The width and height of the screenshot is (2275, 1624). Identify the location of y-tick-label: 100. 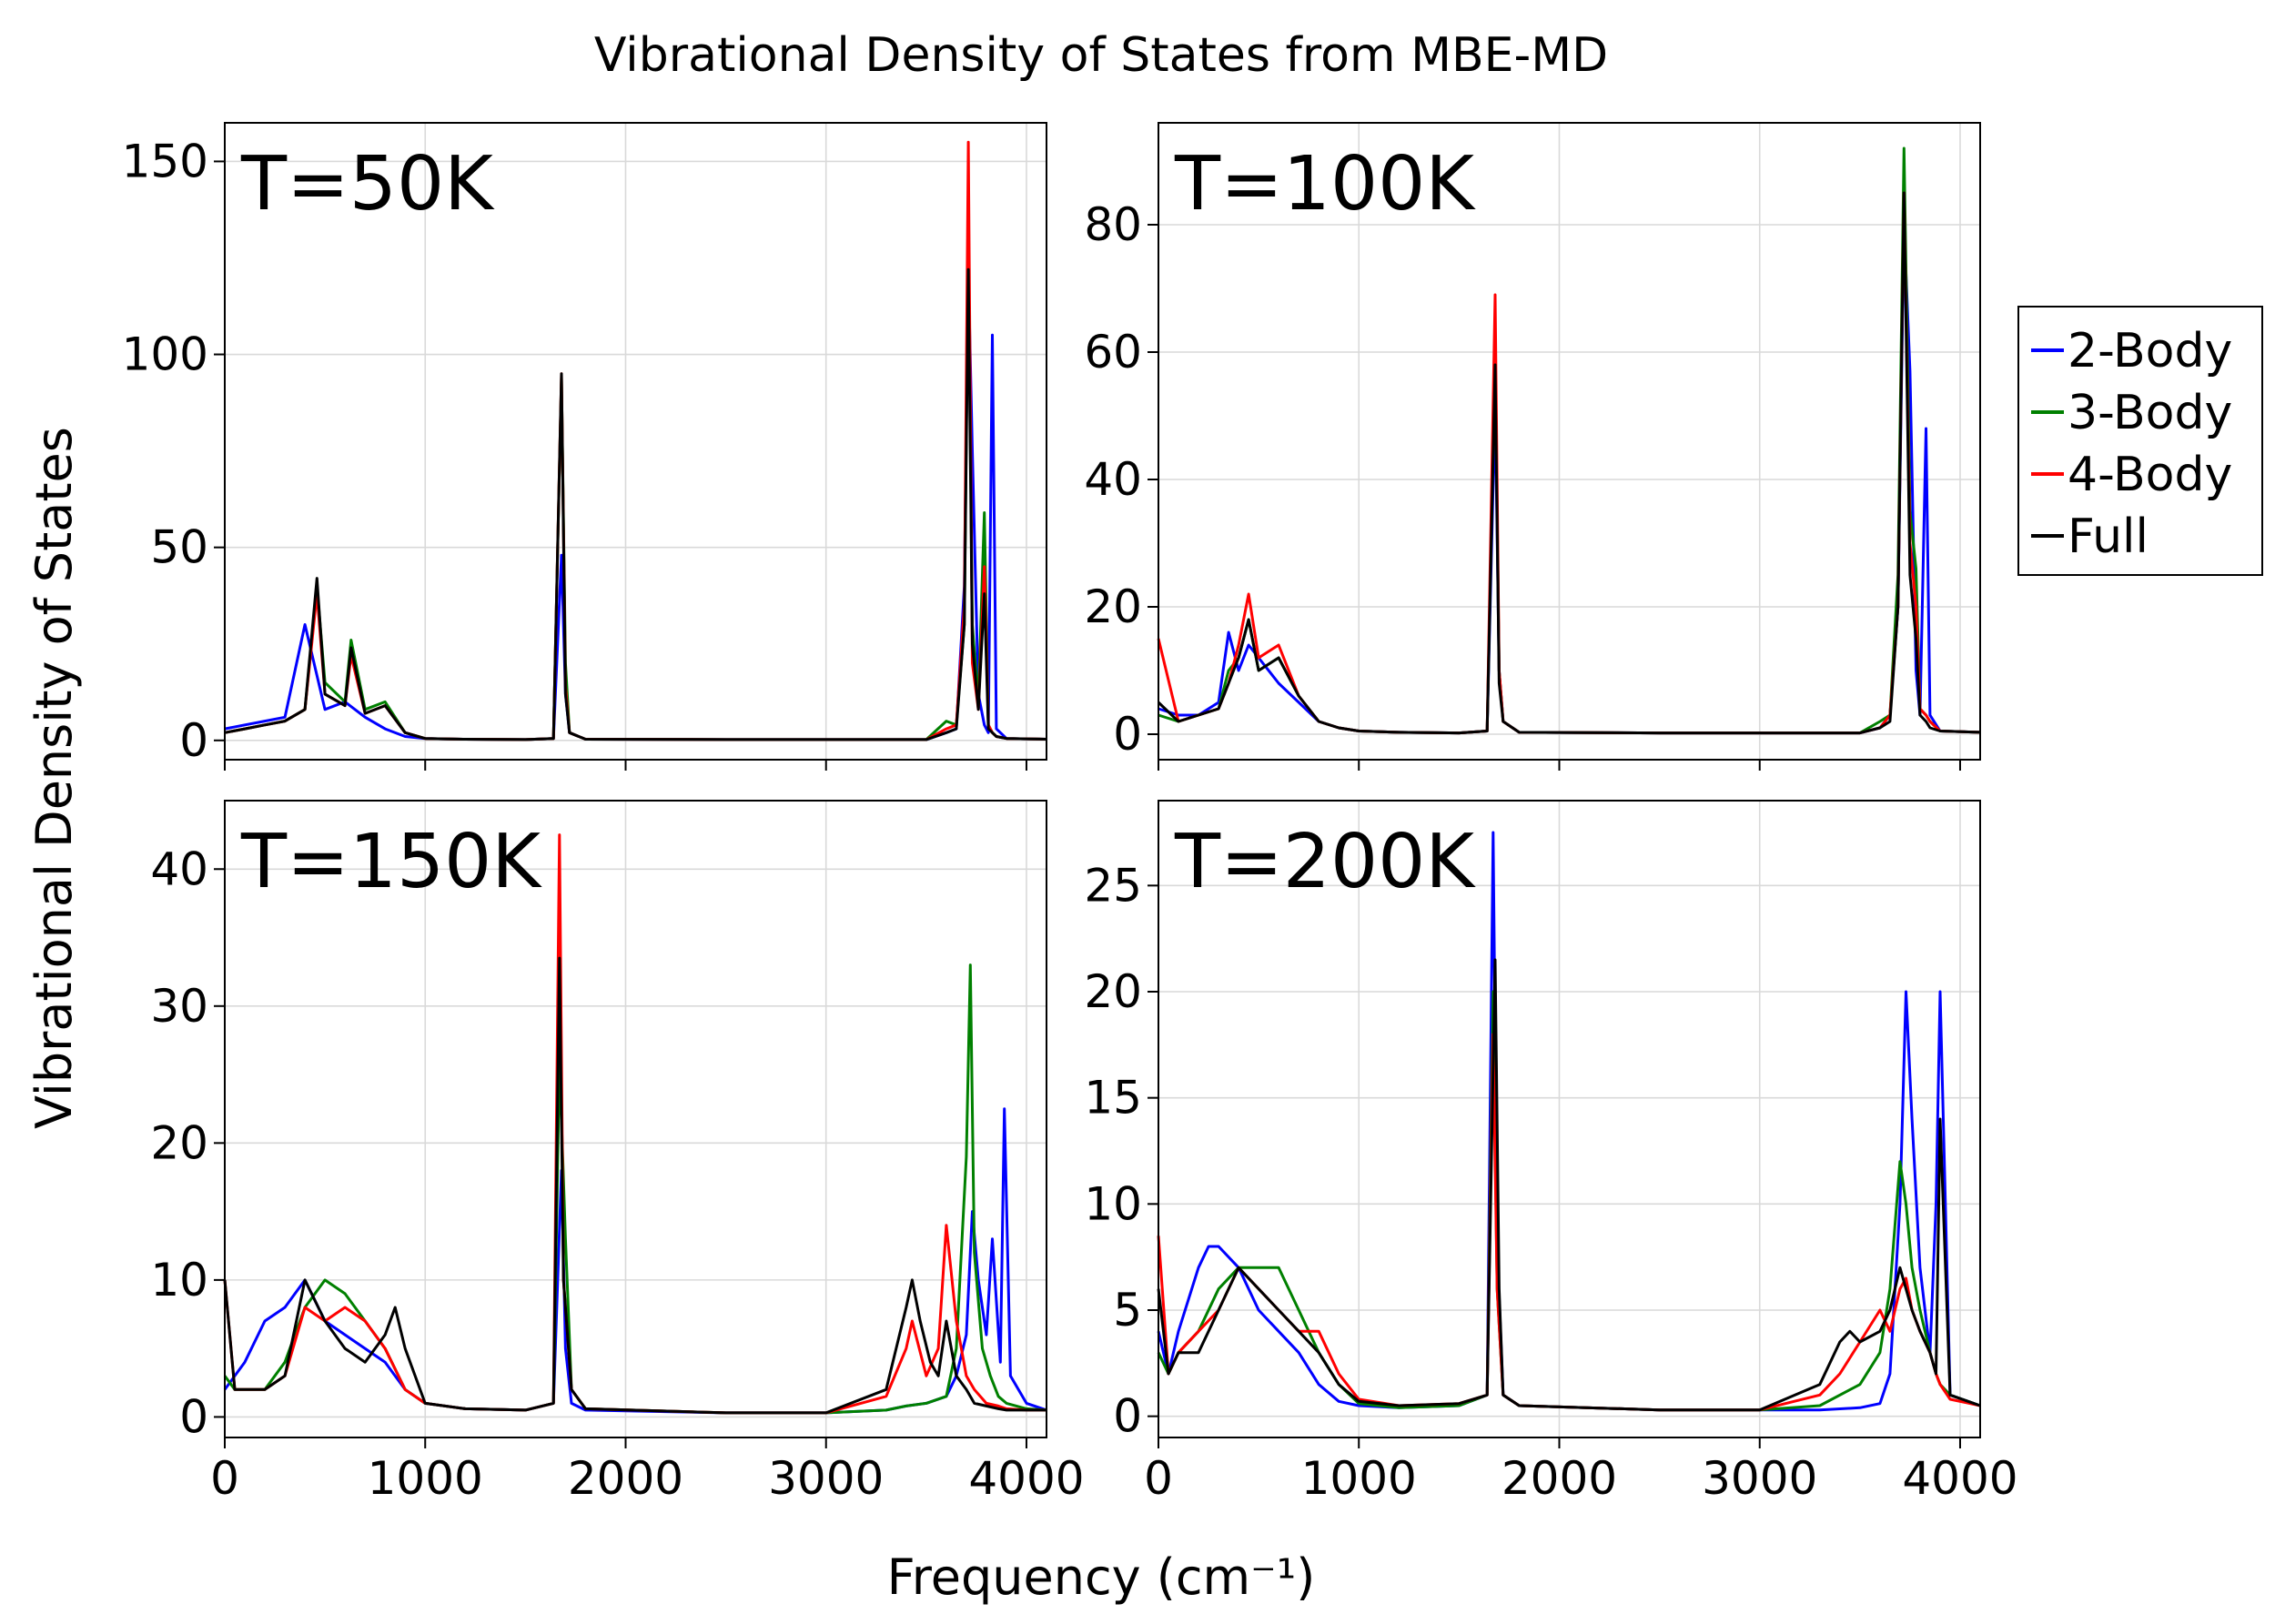
(165, 354).